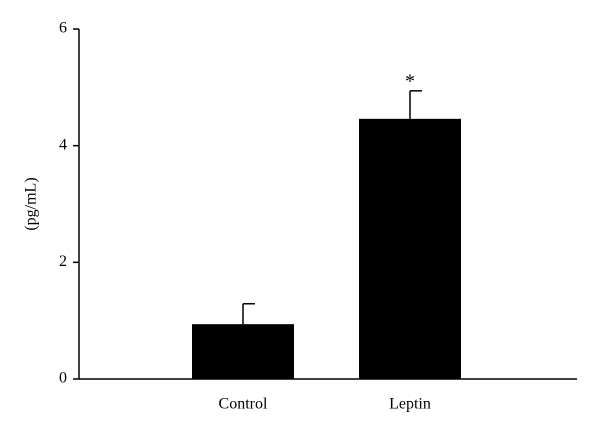  I want to click on y-axis-label: (pg/mL), so click(31, 203).